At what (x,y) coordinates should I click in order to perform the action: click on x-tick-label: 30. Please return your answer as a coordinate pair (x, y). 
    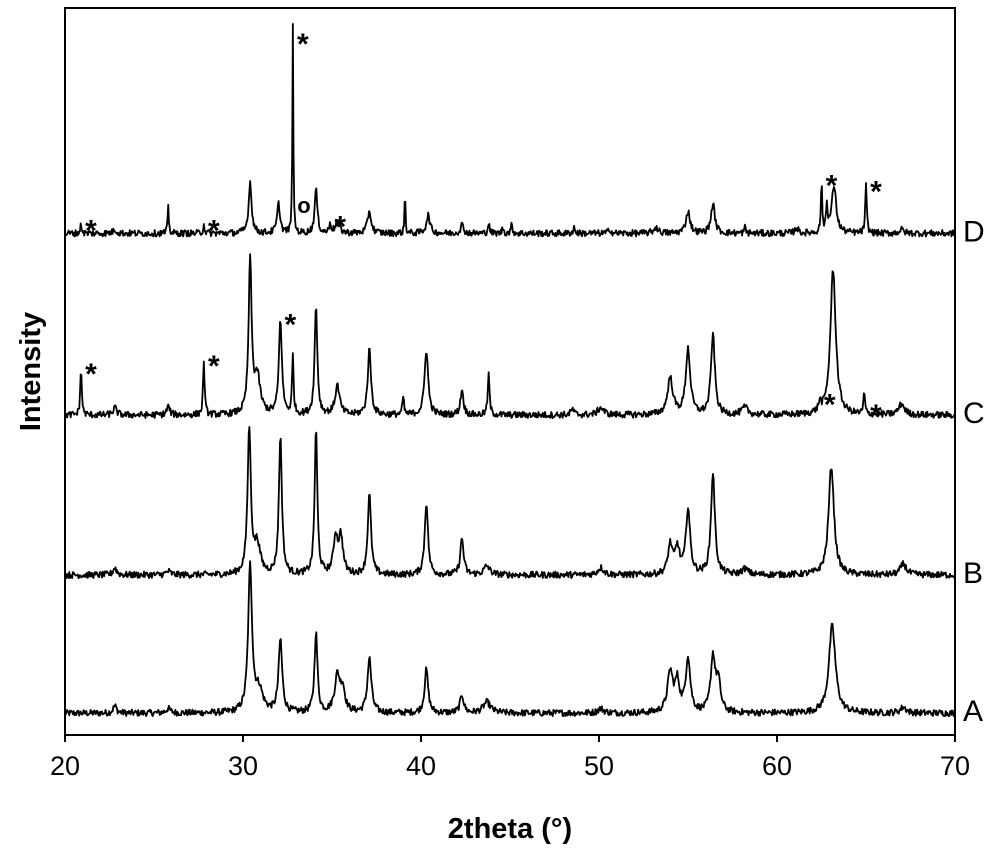
    Looking at the image, I should click on (243, 766).